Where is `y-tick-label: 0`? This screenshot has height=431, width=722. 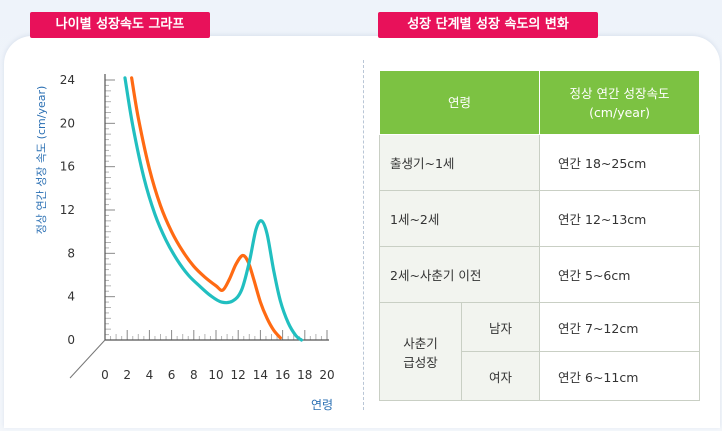
y-tick-label: 0 is located at coordinates (71, 340).